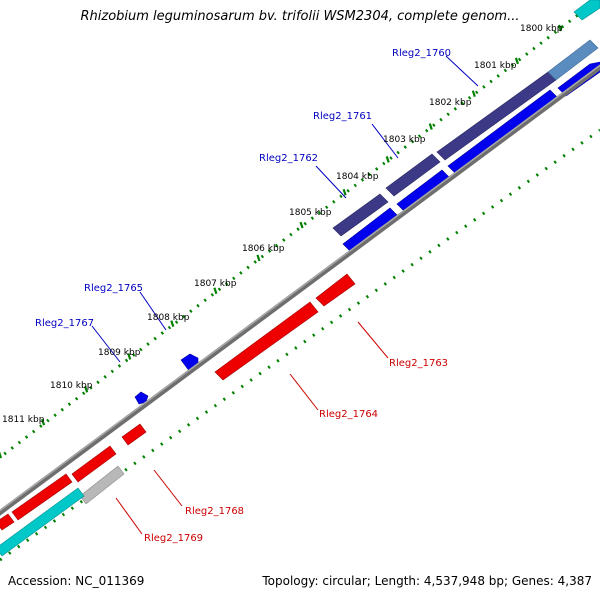 The image size is (600, 600). Describe the element at coordinates (465, 138) in the screenshot. I see `forward-cds-track` at that location.